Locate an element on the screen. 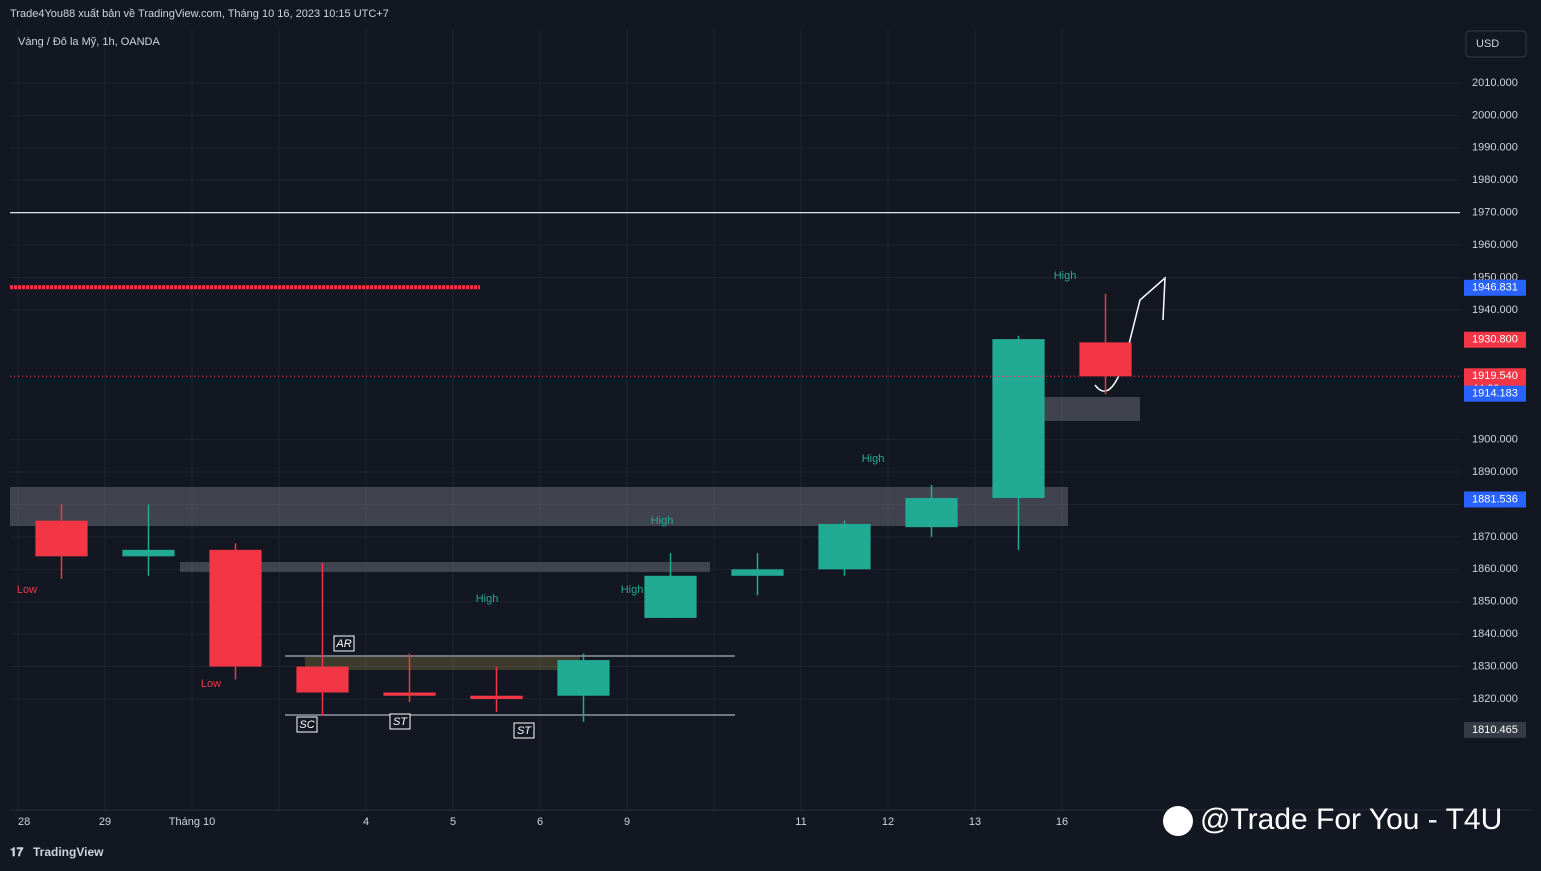 This screenshot has height=871, width=1541. x-tick-label: 4 is located at coordinates (366, 822).